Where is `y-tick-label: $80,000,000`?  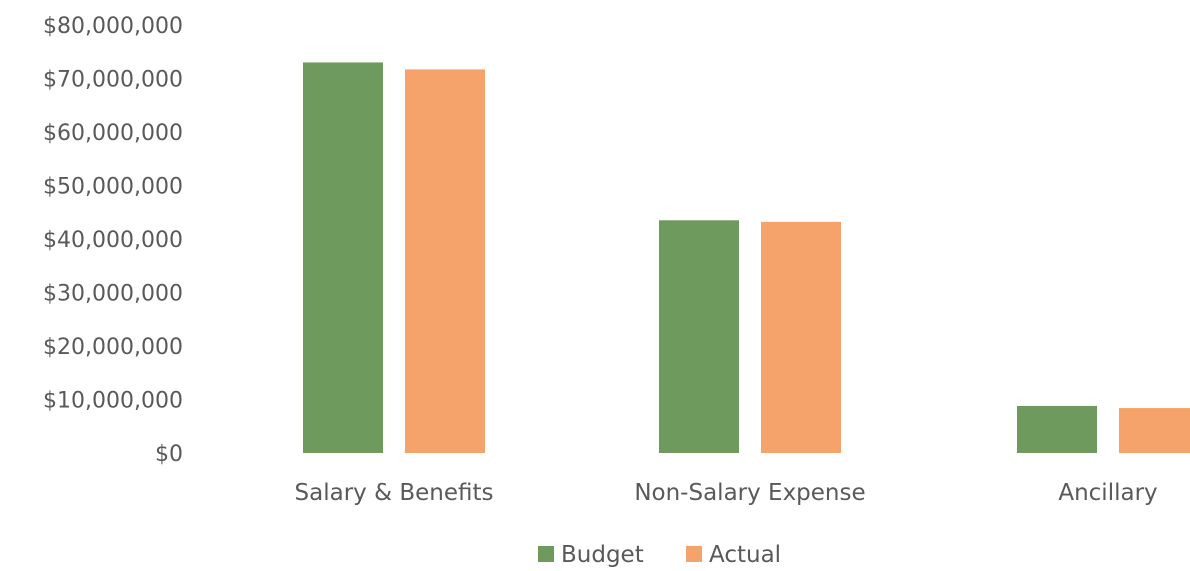
y-tick-label: $80,000,000 is located at coordinates (113, 26).